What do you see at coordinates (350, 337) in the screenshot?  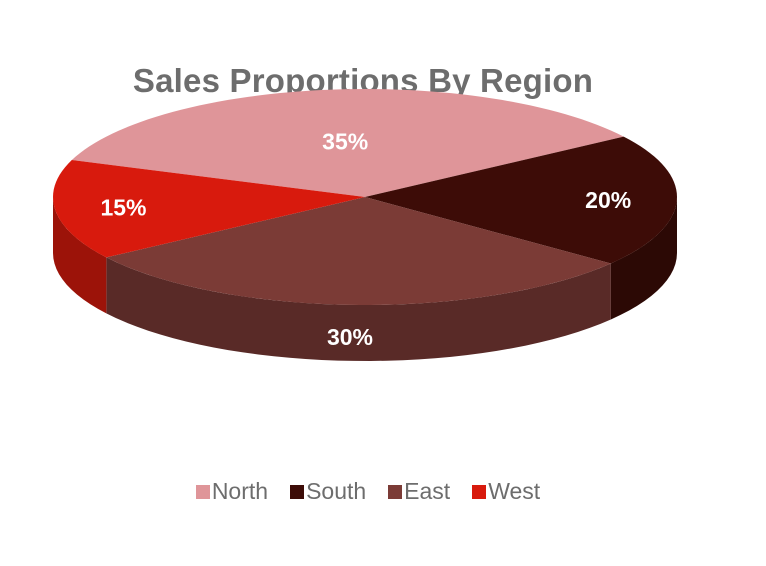 I see `data-label-east: 30%` at bounding box center [350, 337].